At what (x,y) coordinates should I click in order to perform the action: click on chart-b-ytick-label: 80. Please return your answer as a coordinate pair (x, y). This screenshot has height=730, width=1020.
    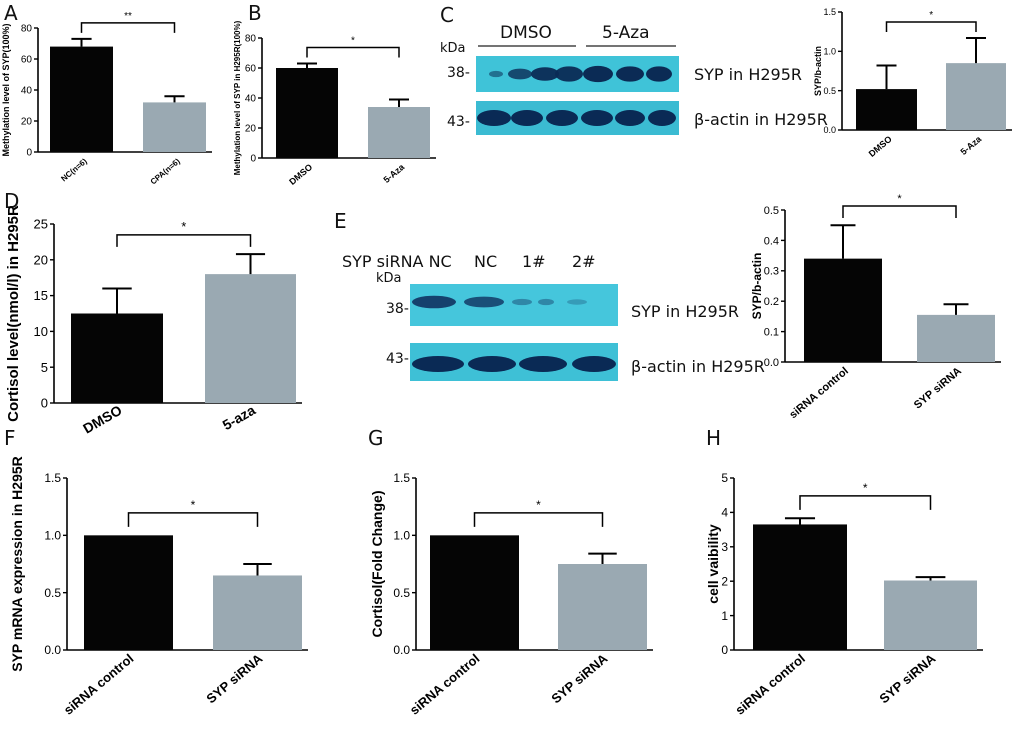
    Looking at the image, I should click on (251, 39).